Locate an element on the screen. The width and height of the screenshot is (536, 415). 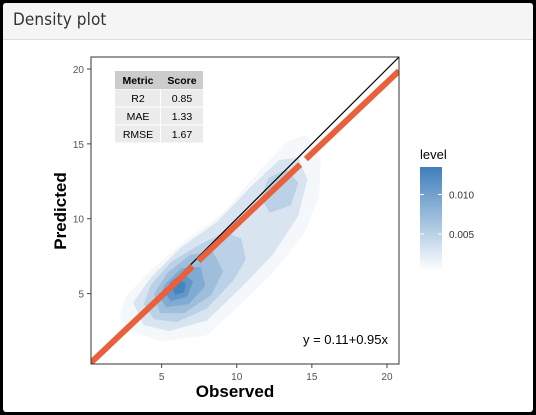
y-tick-label: 5 is located at coordinates (81, 295).